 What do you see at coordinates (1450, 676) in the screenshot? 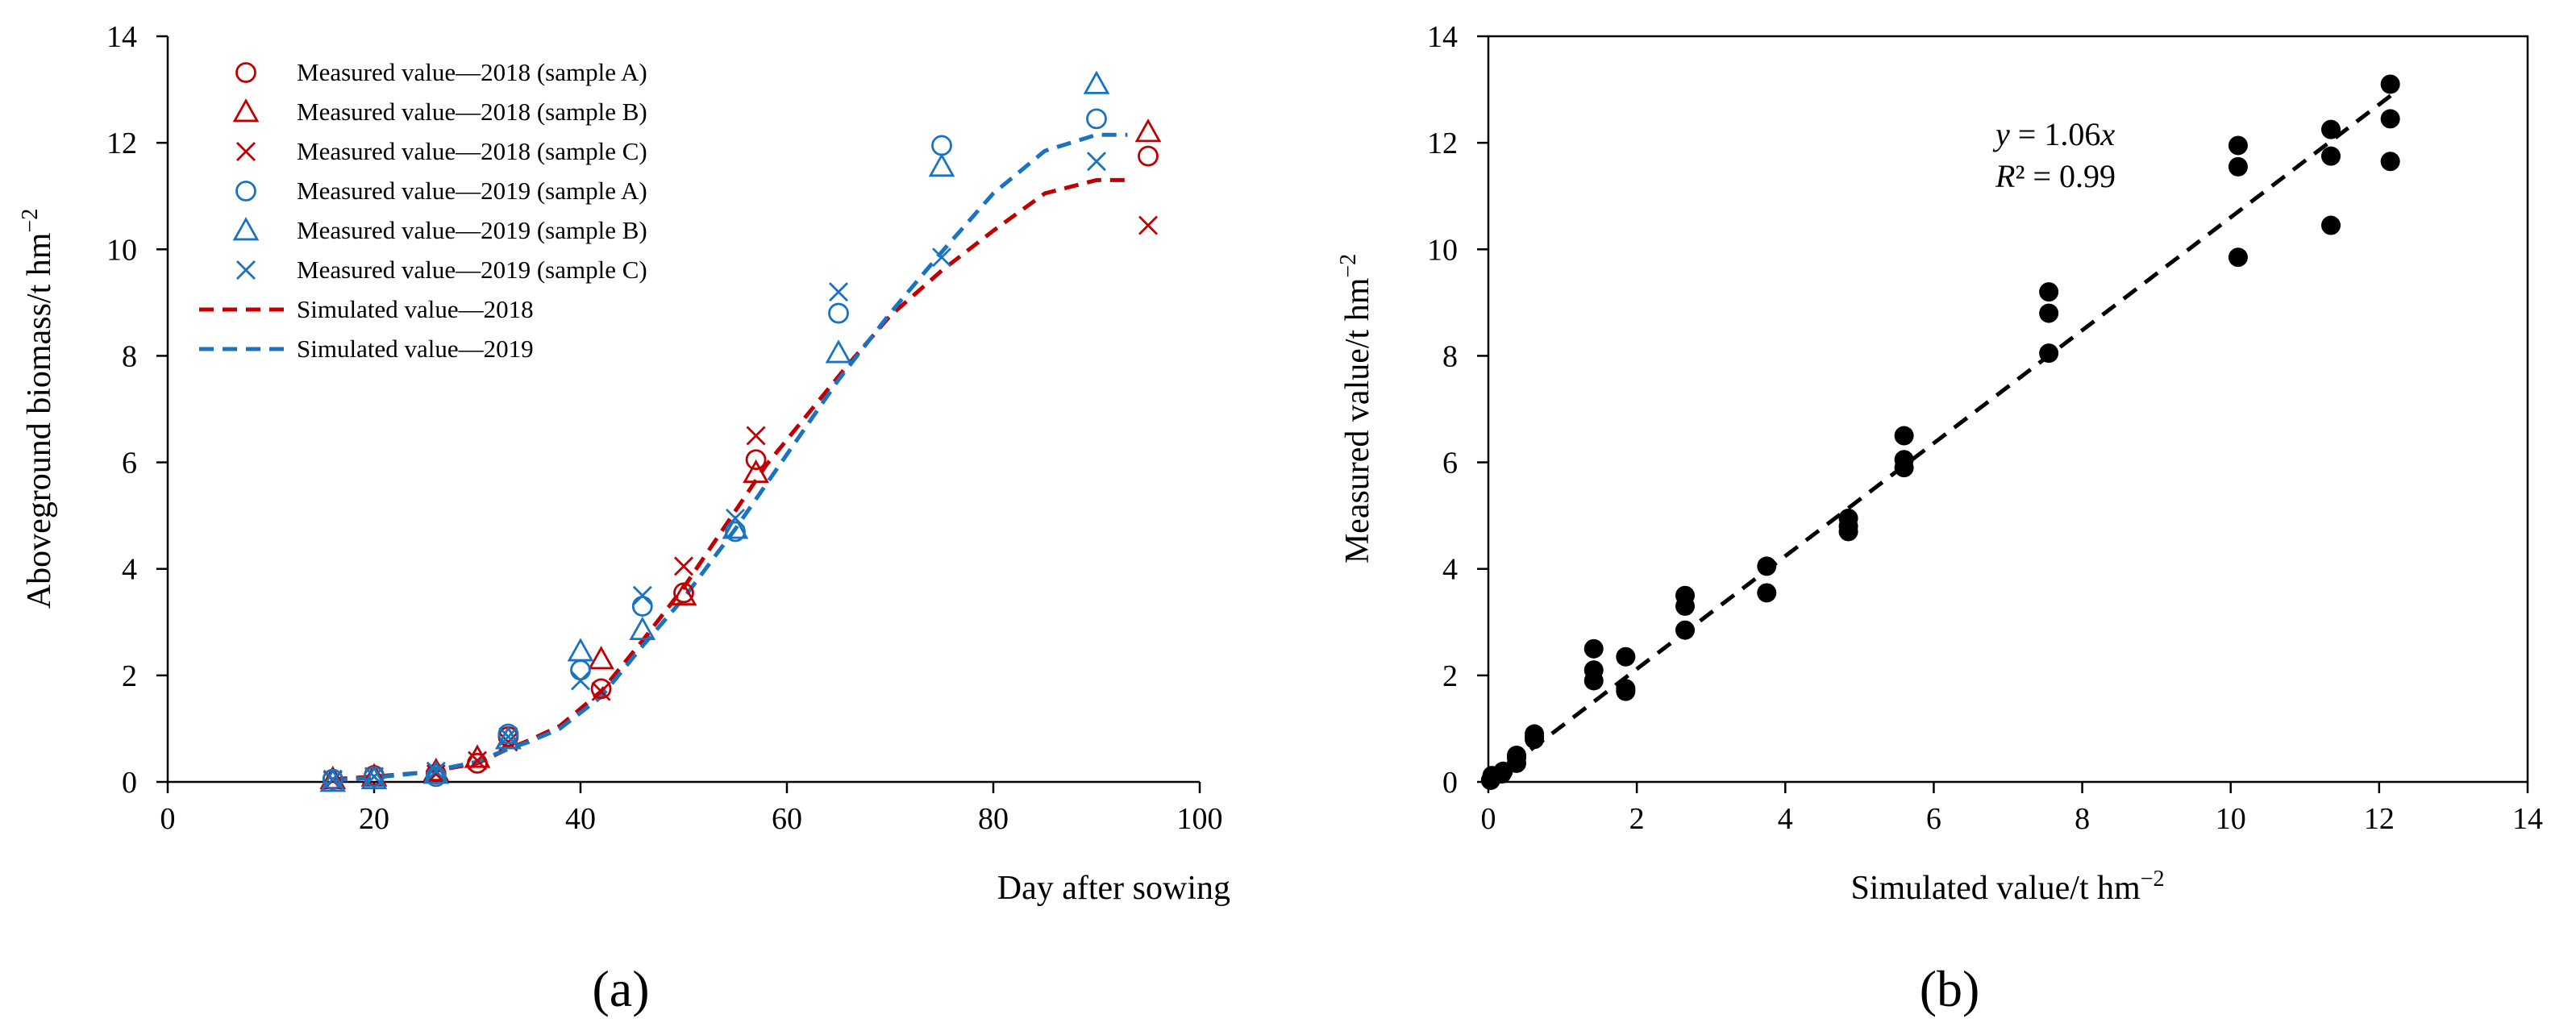
I see `panel-b-y-tick-label: 2` at bounding box center [1450, 676].